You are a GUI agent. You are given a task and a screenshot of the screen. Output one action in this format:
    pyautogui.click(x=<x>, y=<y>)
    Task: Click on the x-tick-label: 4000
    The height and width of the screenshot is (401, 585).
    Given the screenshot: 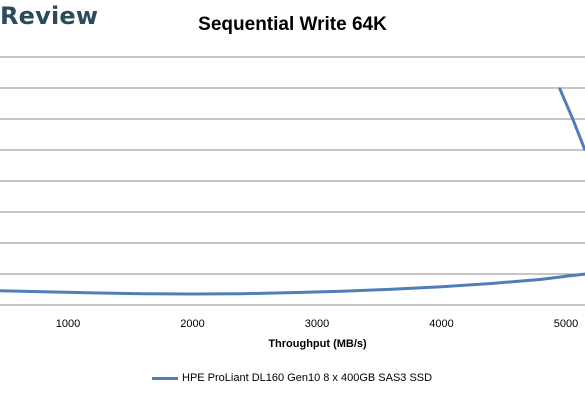 What is the action you would take?
    pyautogui.click(x=441, y=324)
    